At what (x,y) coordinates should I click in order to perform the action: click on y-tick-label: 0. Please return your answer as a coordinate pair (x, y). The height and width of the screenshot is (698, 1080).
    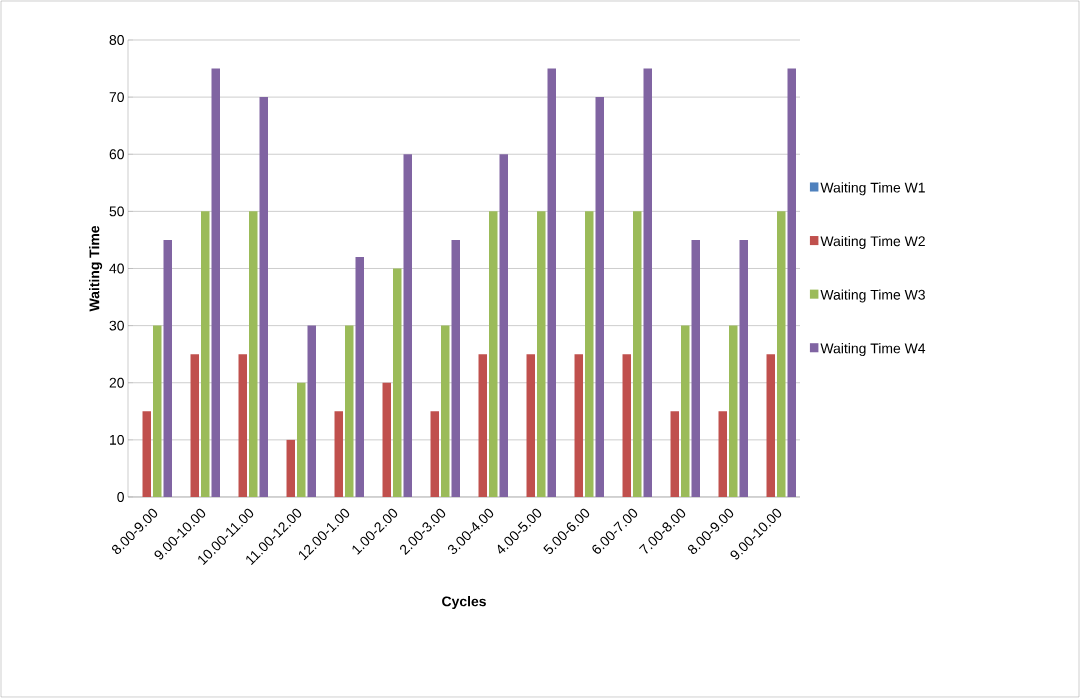
    Looking at the image, I should click on (120, 497).